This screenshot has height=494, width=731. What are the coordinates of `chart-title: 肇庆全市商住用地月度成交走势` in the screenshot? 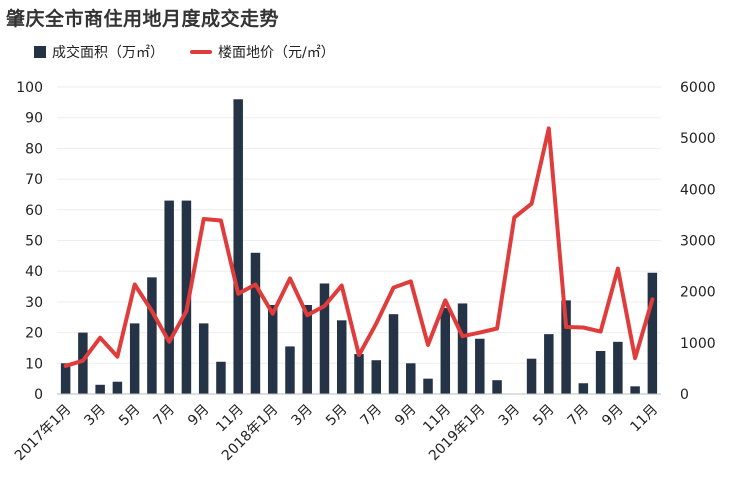 It's located at (143, 19).